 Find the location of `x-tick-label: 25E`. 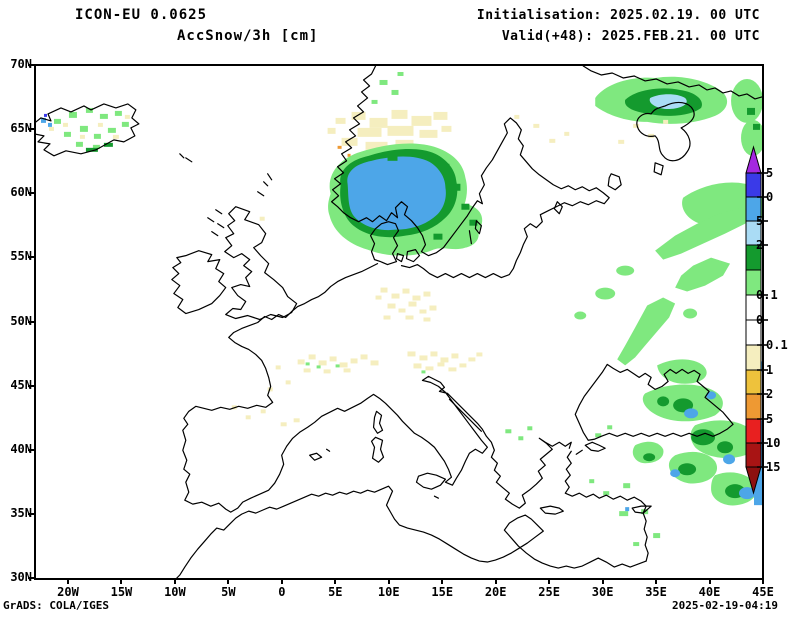

x-tick-label: 25E is located at coordinates (549, 592).